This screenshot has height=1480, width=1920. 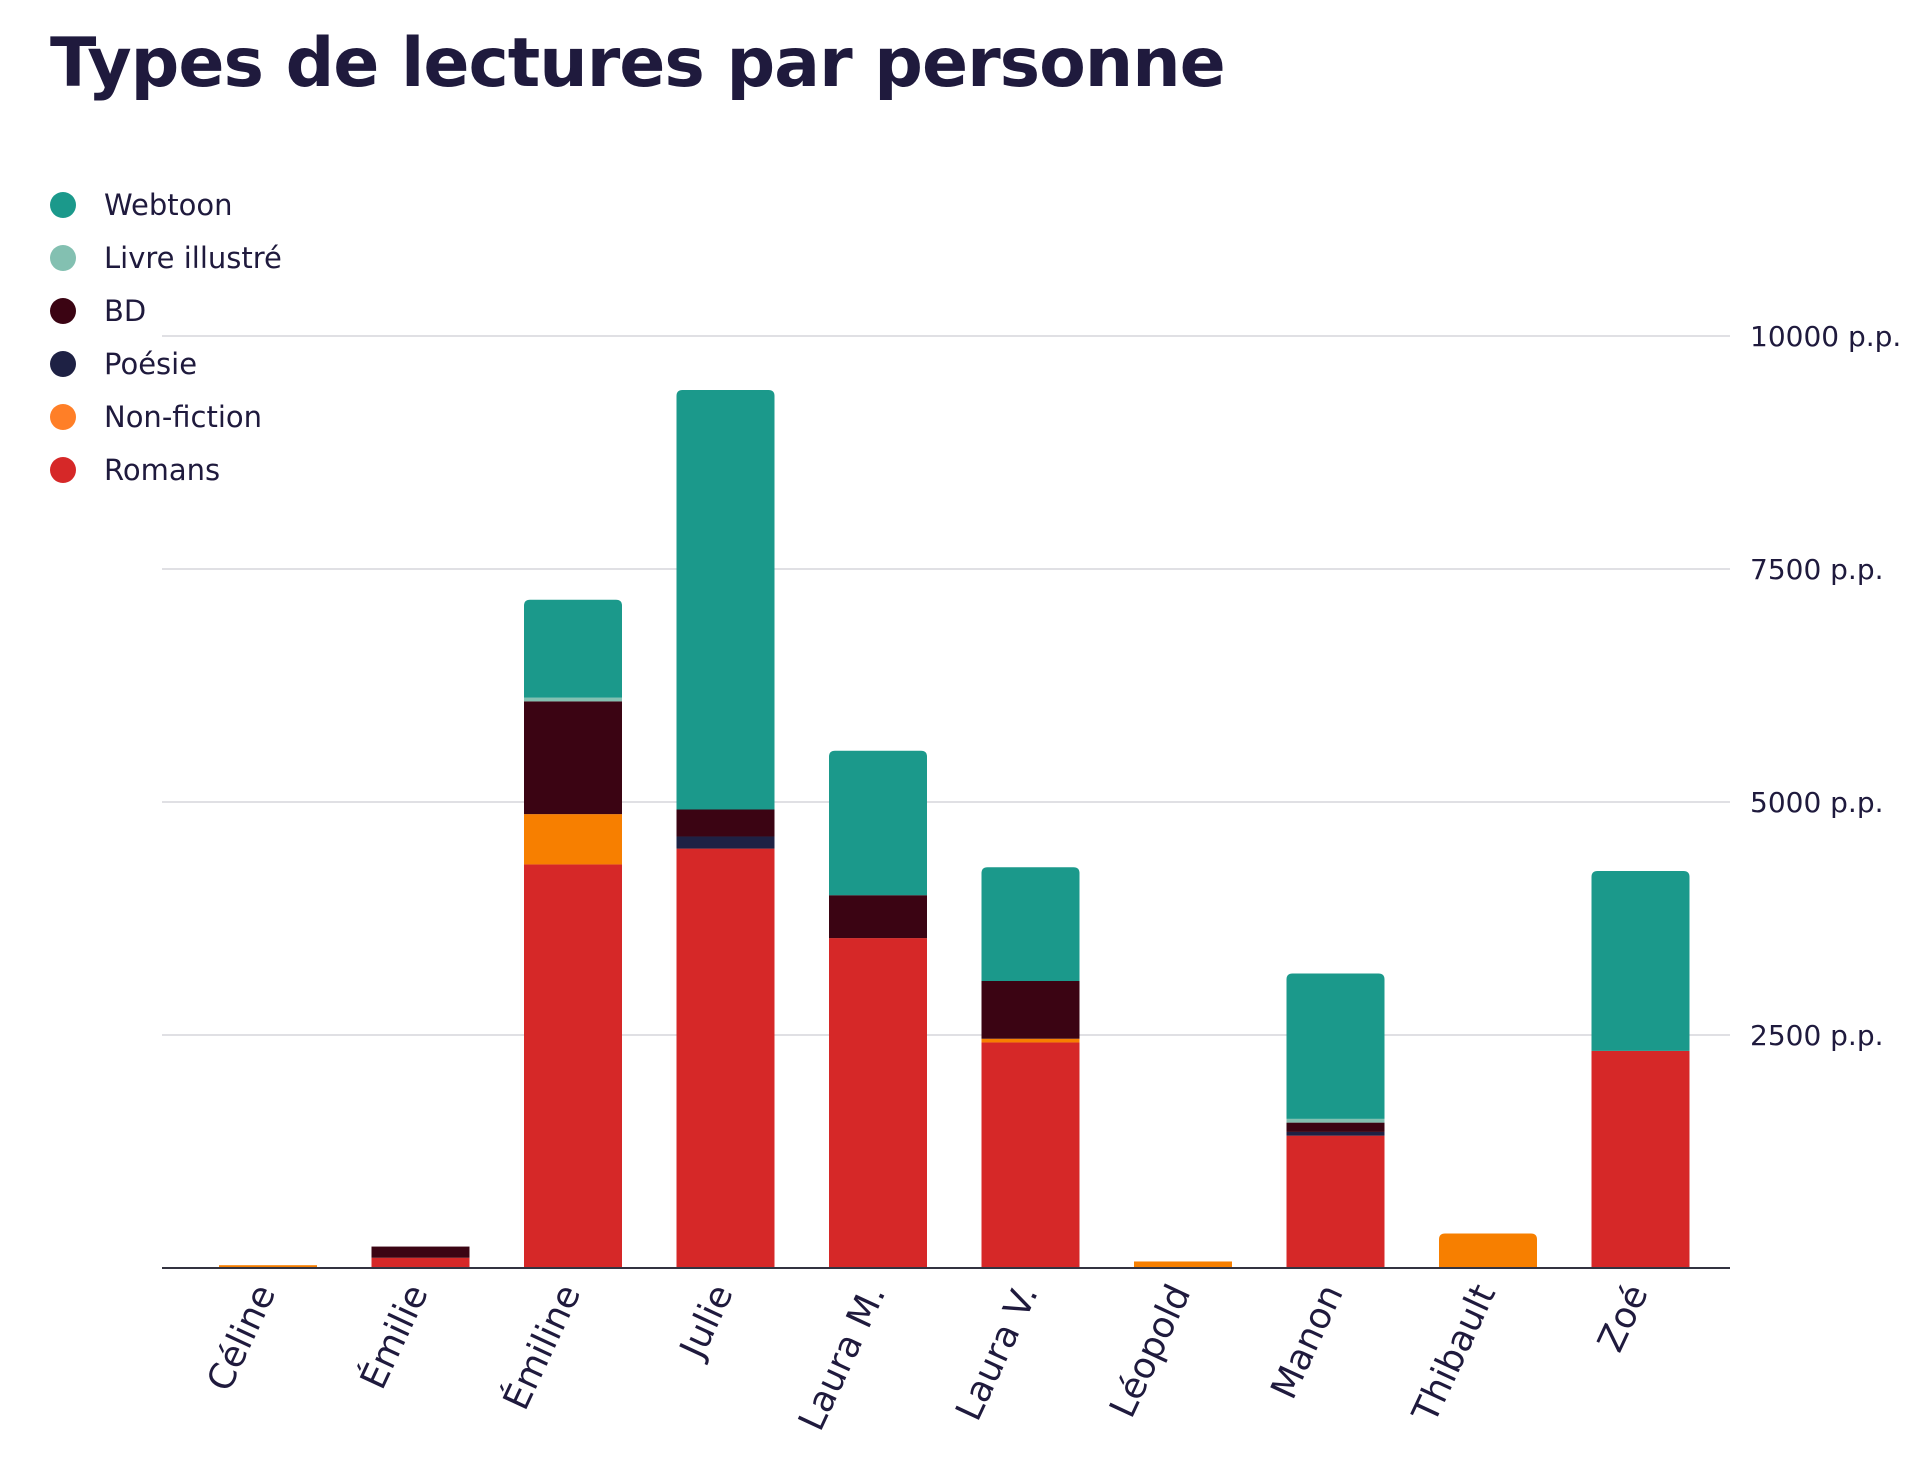 What do you see at coordinates (420, 1252) in the screenshot?
I see `bar-emilie-bd` at bounding box center [420, 1252].